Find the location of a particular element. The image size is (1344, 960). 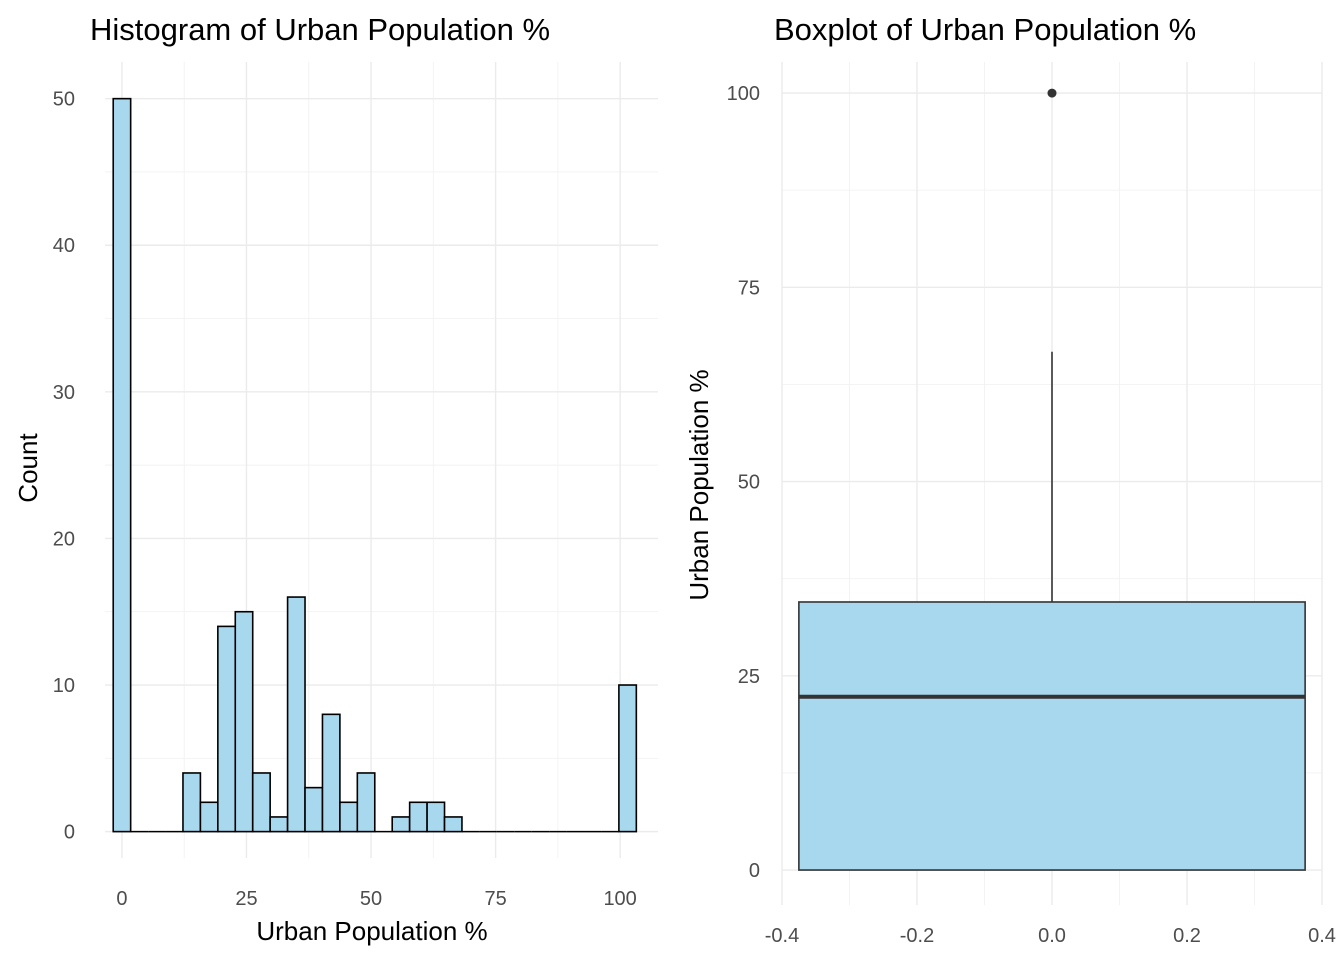

boxplot-x-tick-label: 0.4 is located at coordinates (1322, 936).